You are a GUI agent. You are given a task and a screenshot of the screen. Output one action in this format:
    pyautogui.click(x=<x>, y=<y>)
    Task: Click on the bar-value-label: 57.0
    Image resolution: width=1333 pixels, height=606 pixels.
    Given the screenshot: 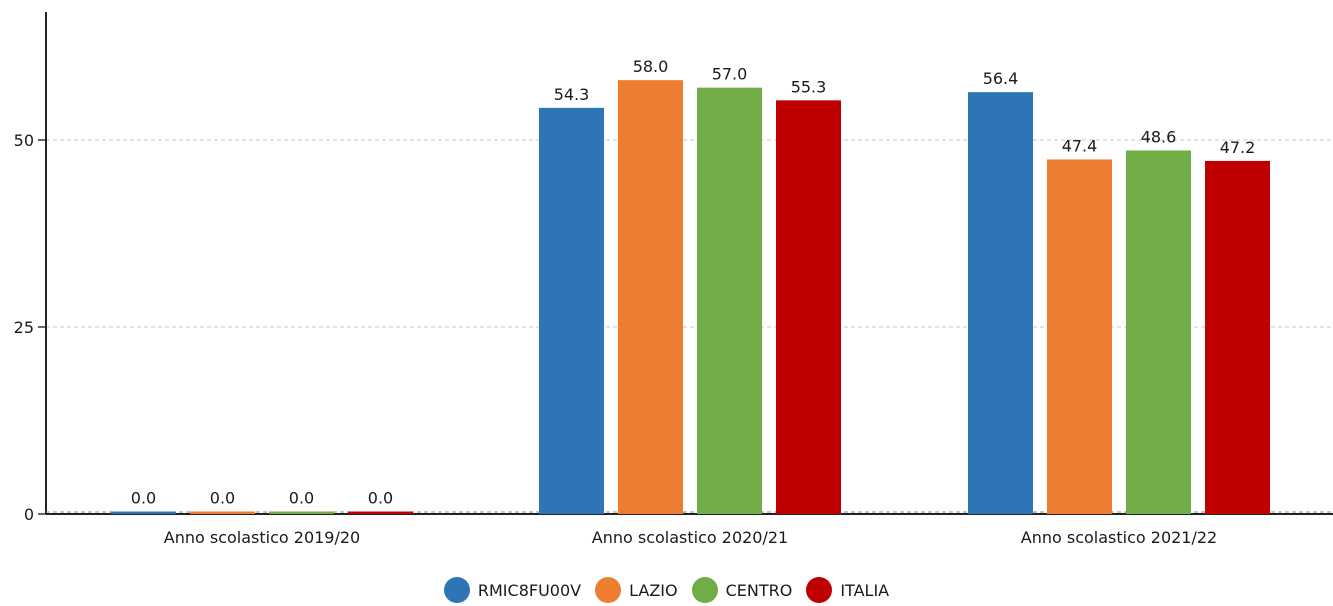 What is the action you would take?
    pyautogui.click(x=730, y=74)
    